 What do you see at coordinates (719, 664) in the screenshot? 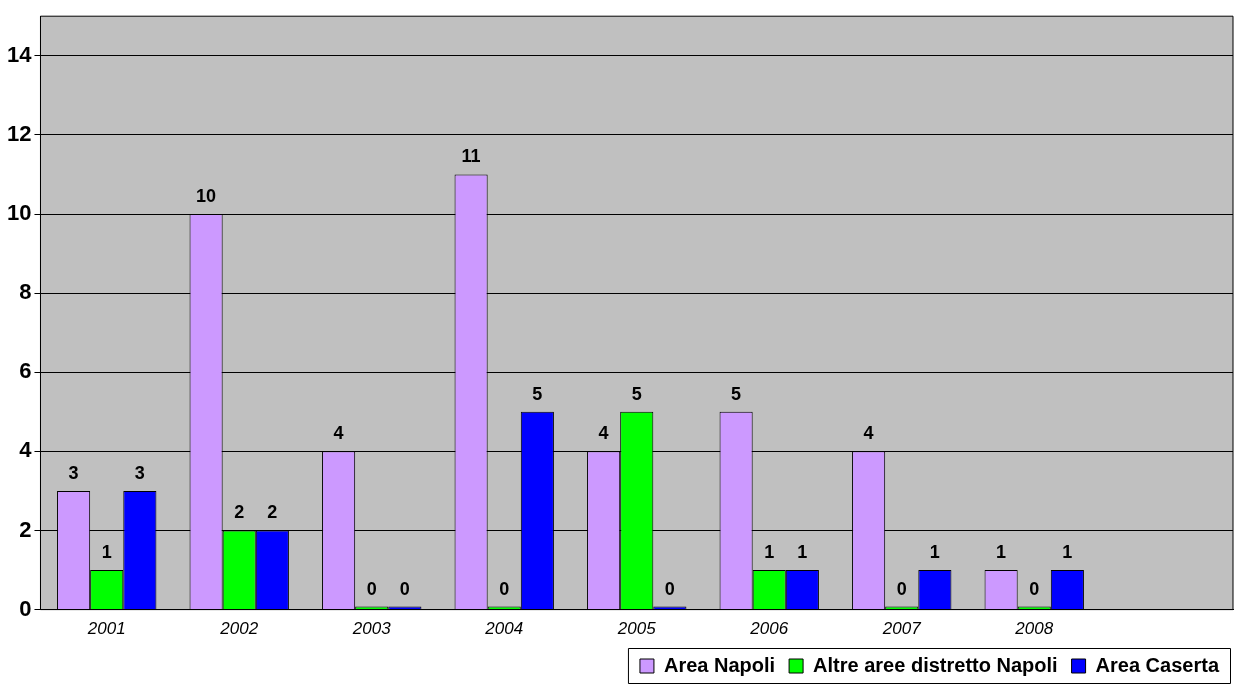
I see `legend-label: Area Napoli` at bounding box center [719, 664].